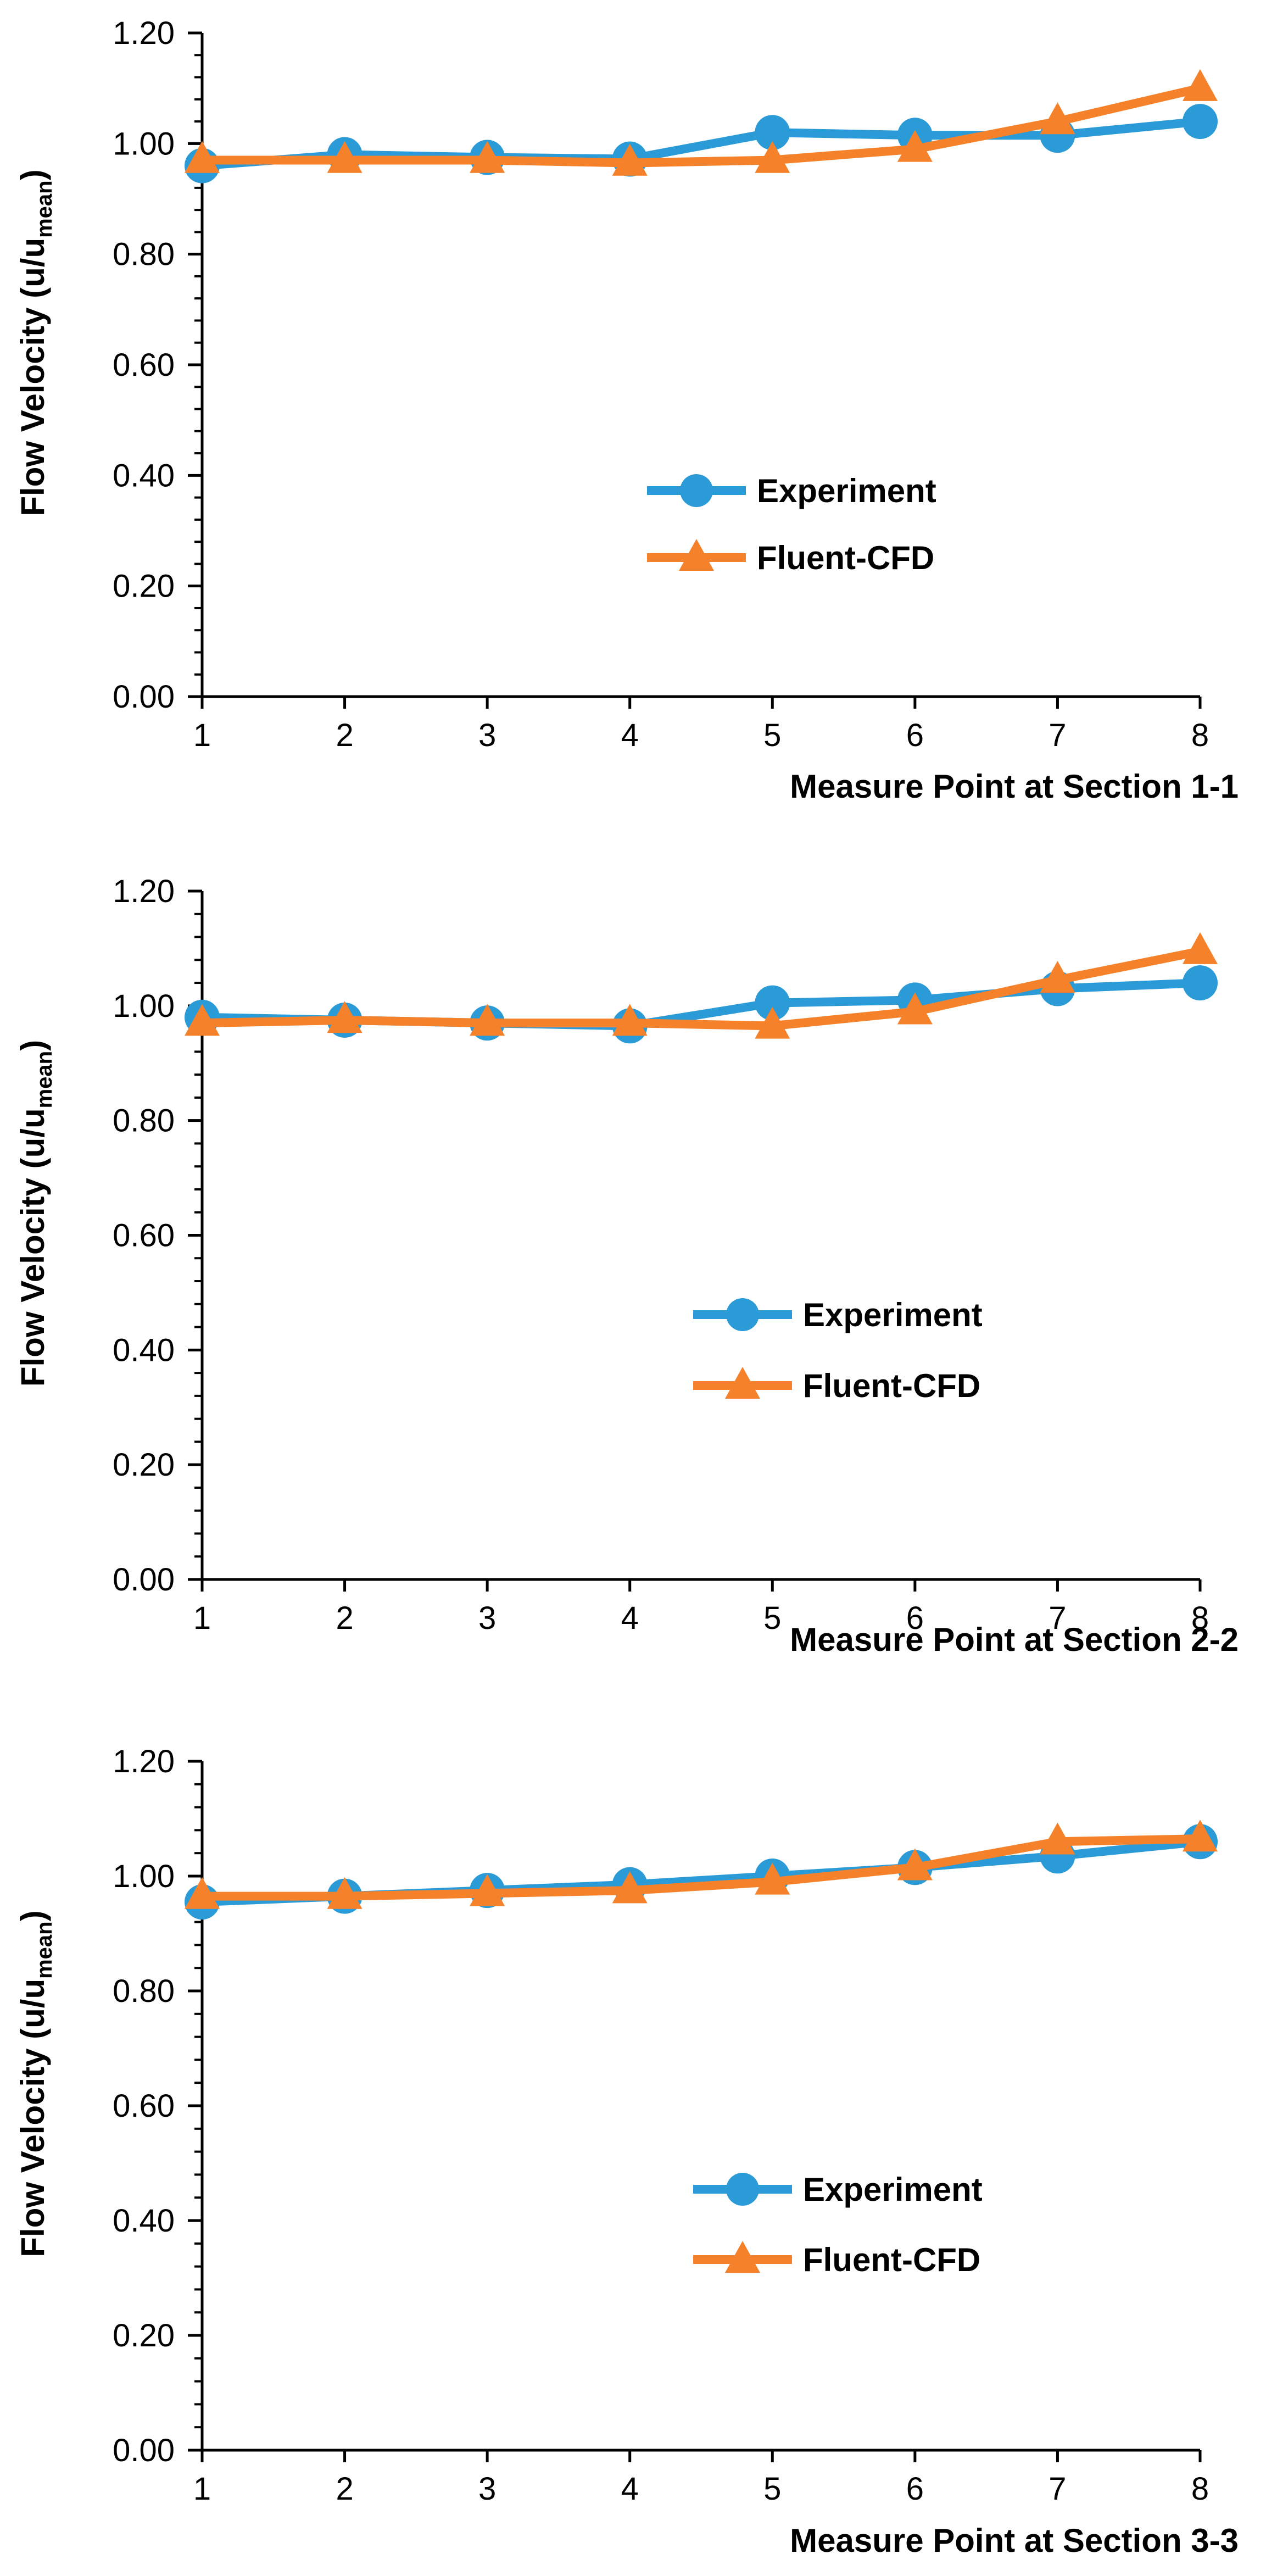 Image resolution: width=1266 pixels, height=2576 pixels. I want to click on x-axis-title: Measure Point at Section 2-2, so click(1014, 1639).